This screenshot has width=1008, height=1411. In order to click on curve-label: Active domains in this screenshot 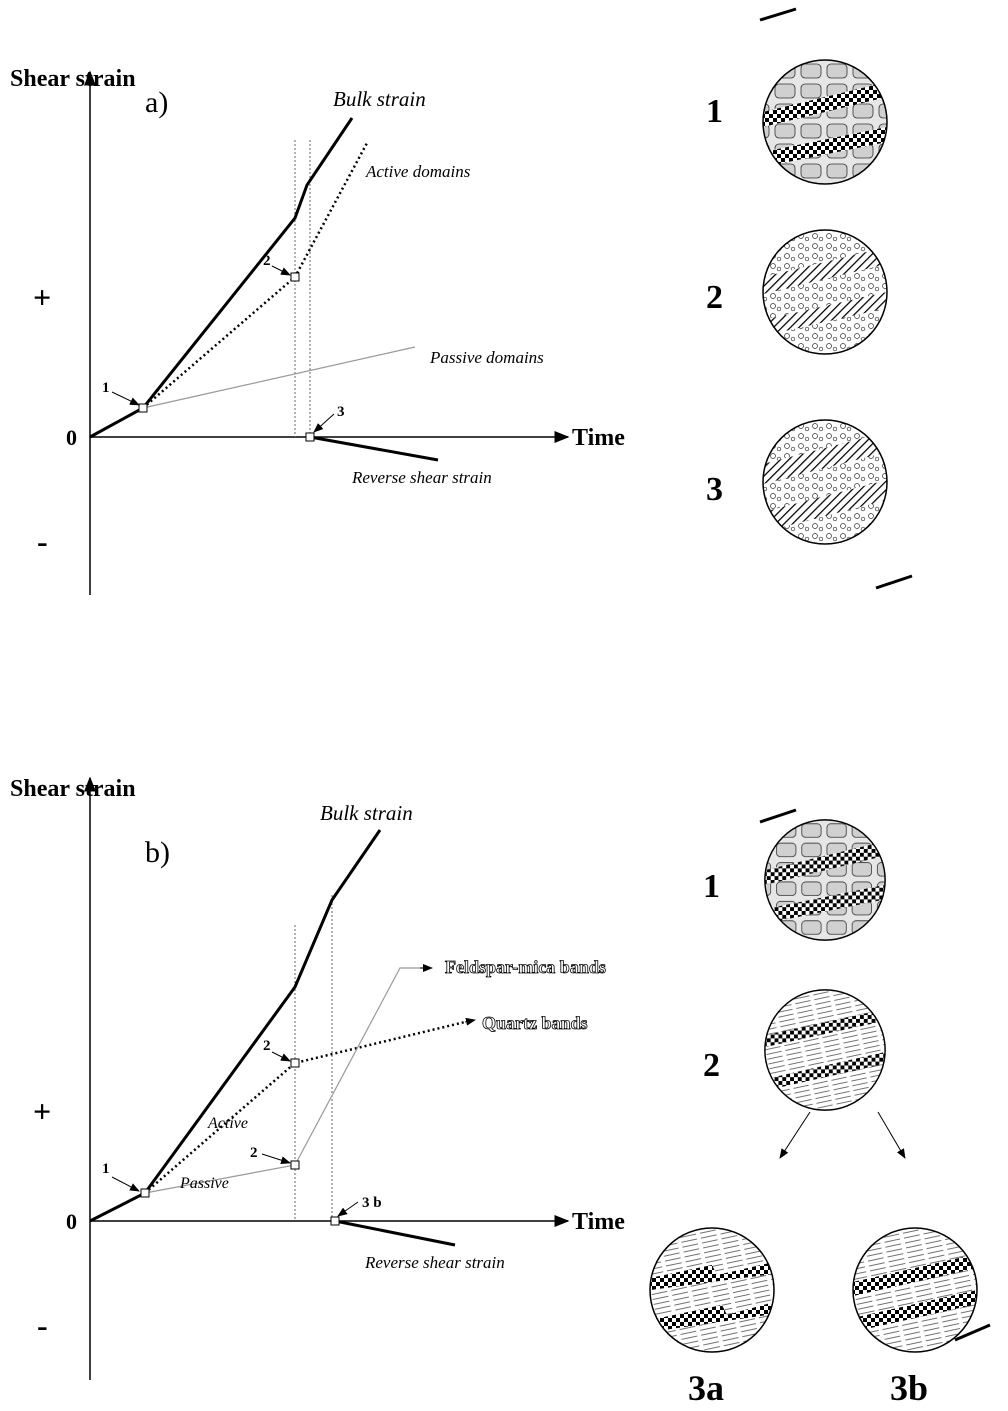, I will do `click(418, 171)`.